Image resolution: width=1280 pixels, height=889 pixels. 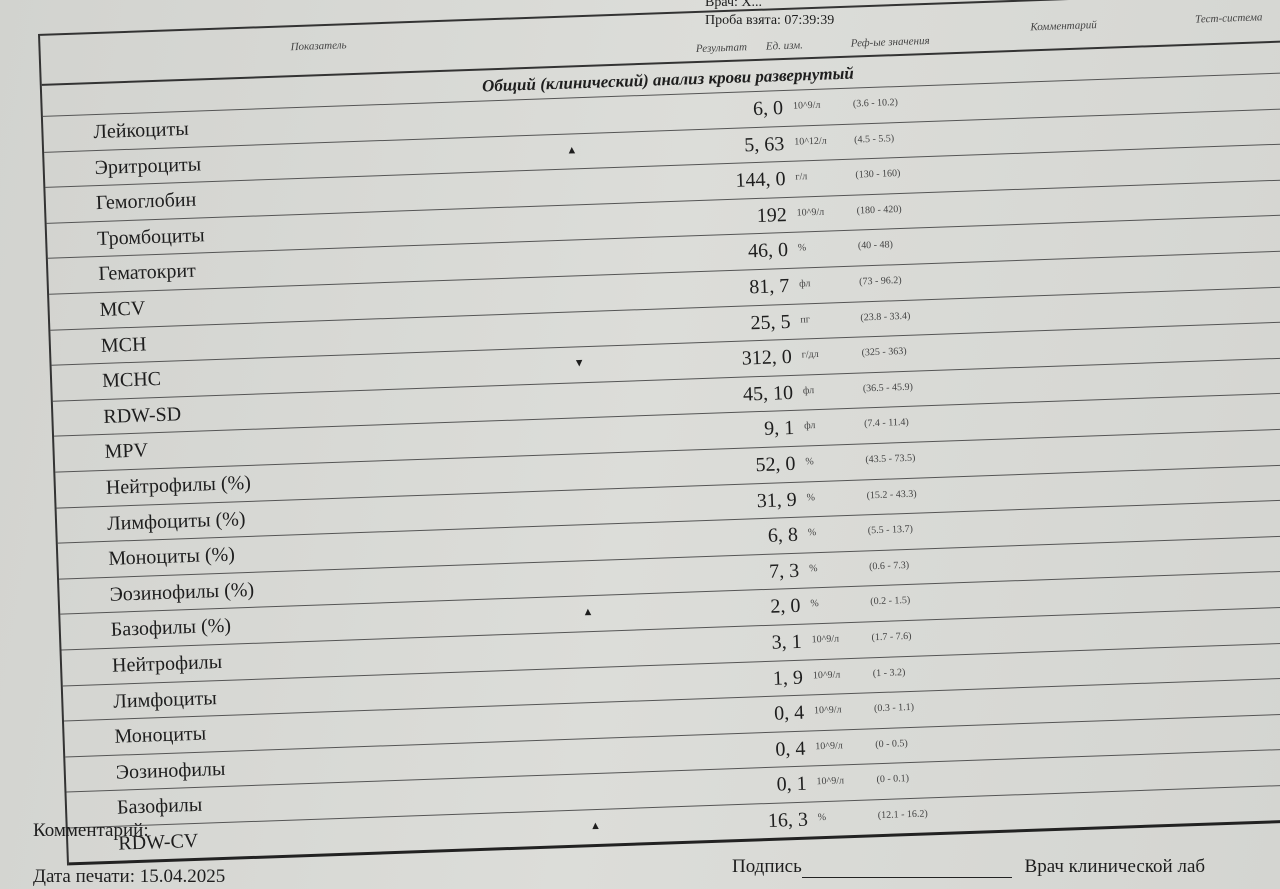 What do you see at coordinates (884, 352) in the screenshot?
I see `reference-range: (325 - 363)` at bounding box center [884, 352].